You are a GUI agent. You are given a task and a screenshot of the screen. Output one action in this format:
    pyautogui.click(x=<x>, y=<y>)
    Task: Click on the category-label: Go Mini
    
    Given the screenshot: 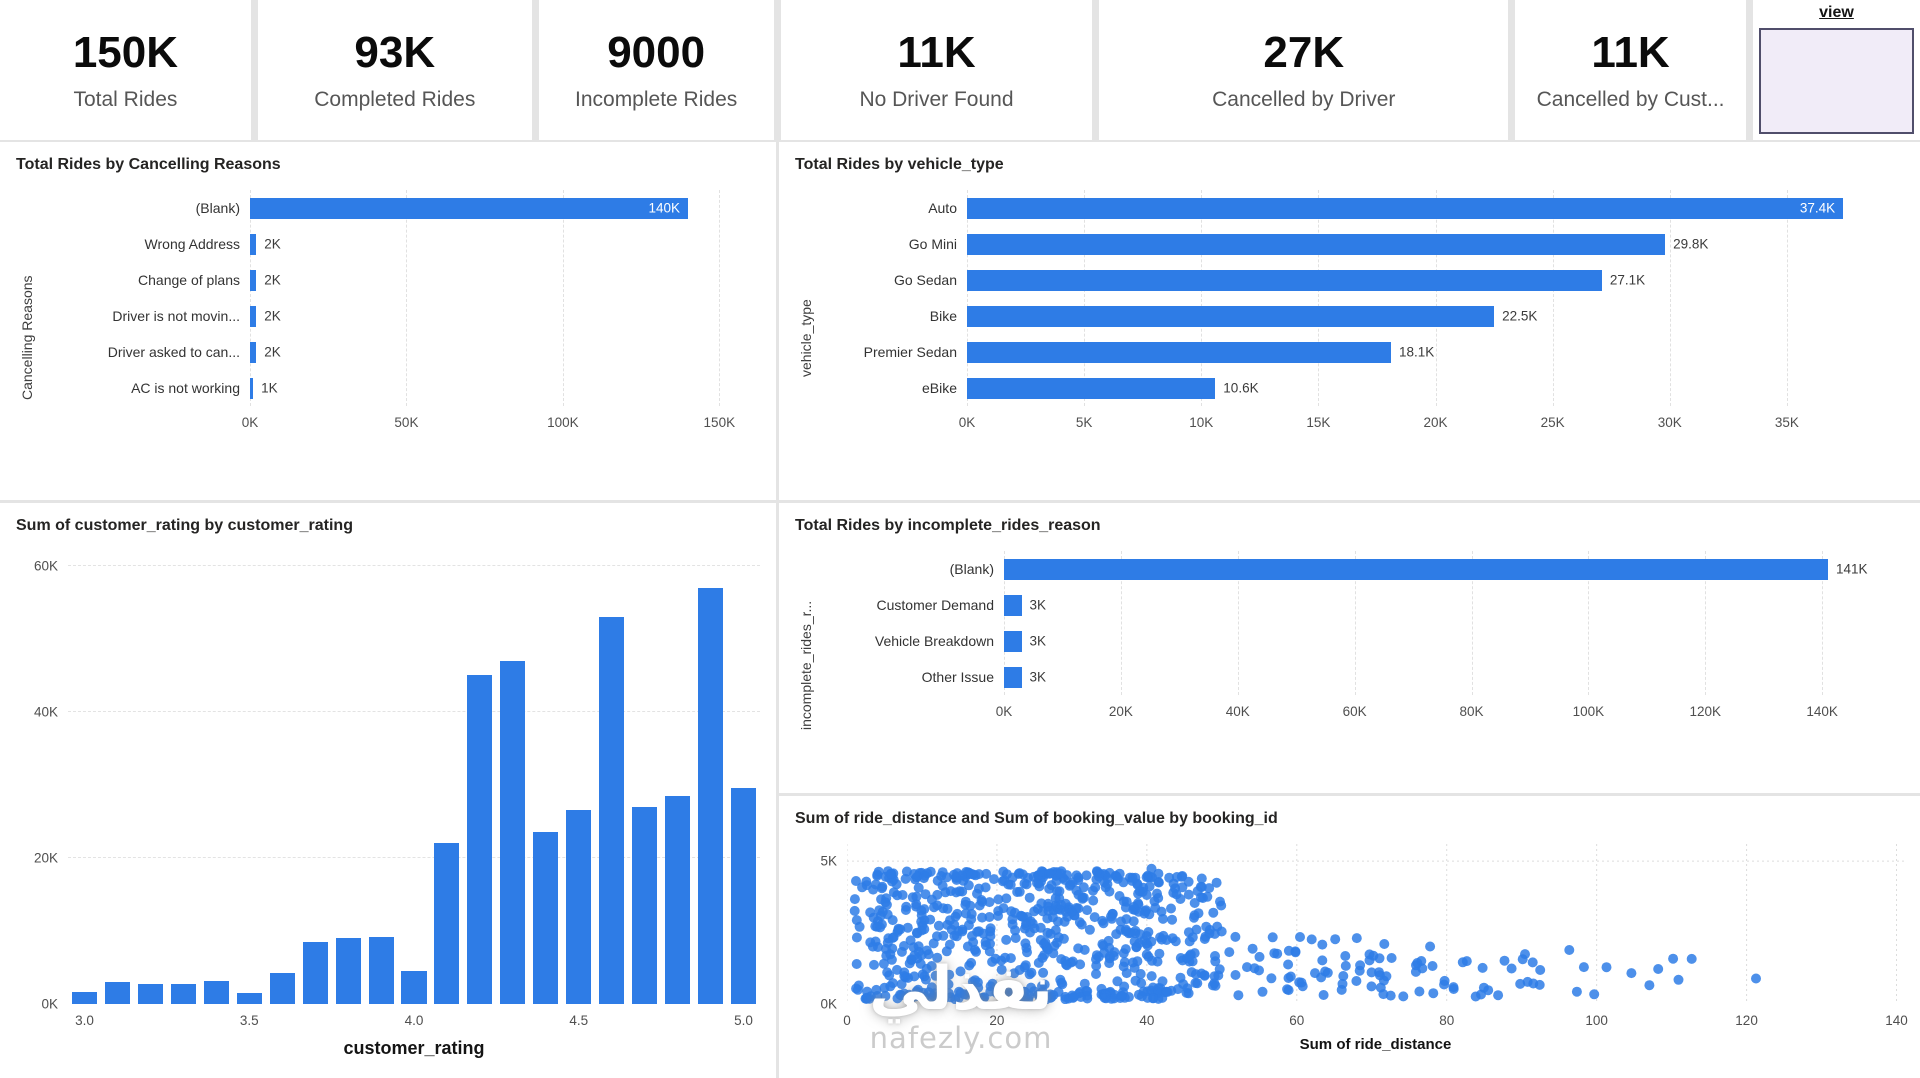 What is the action you would take?
    pyautogui.click(x=932, y=244)
    